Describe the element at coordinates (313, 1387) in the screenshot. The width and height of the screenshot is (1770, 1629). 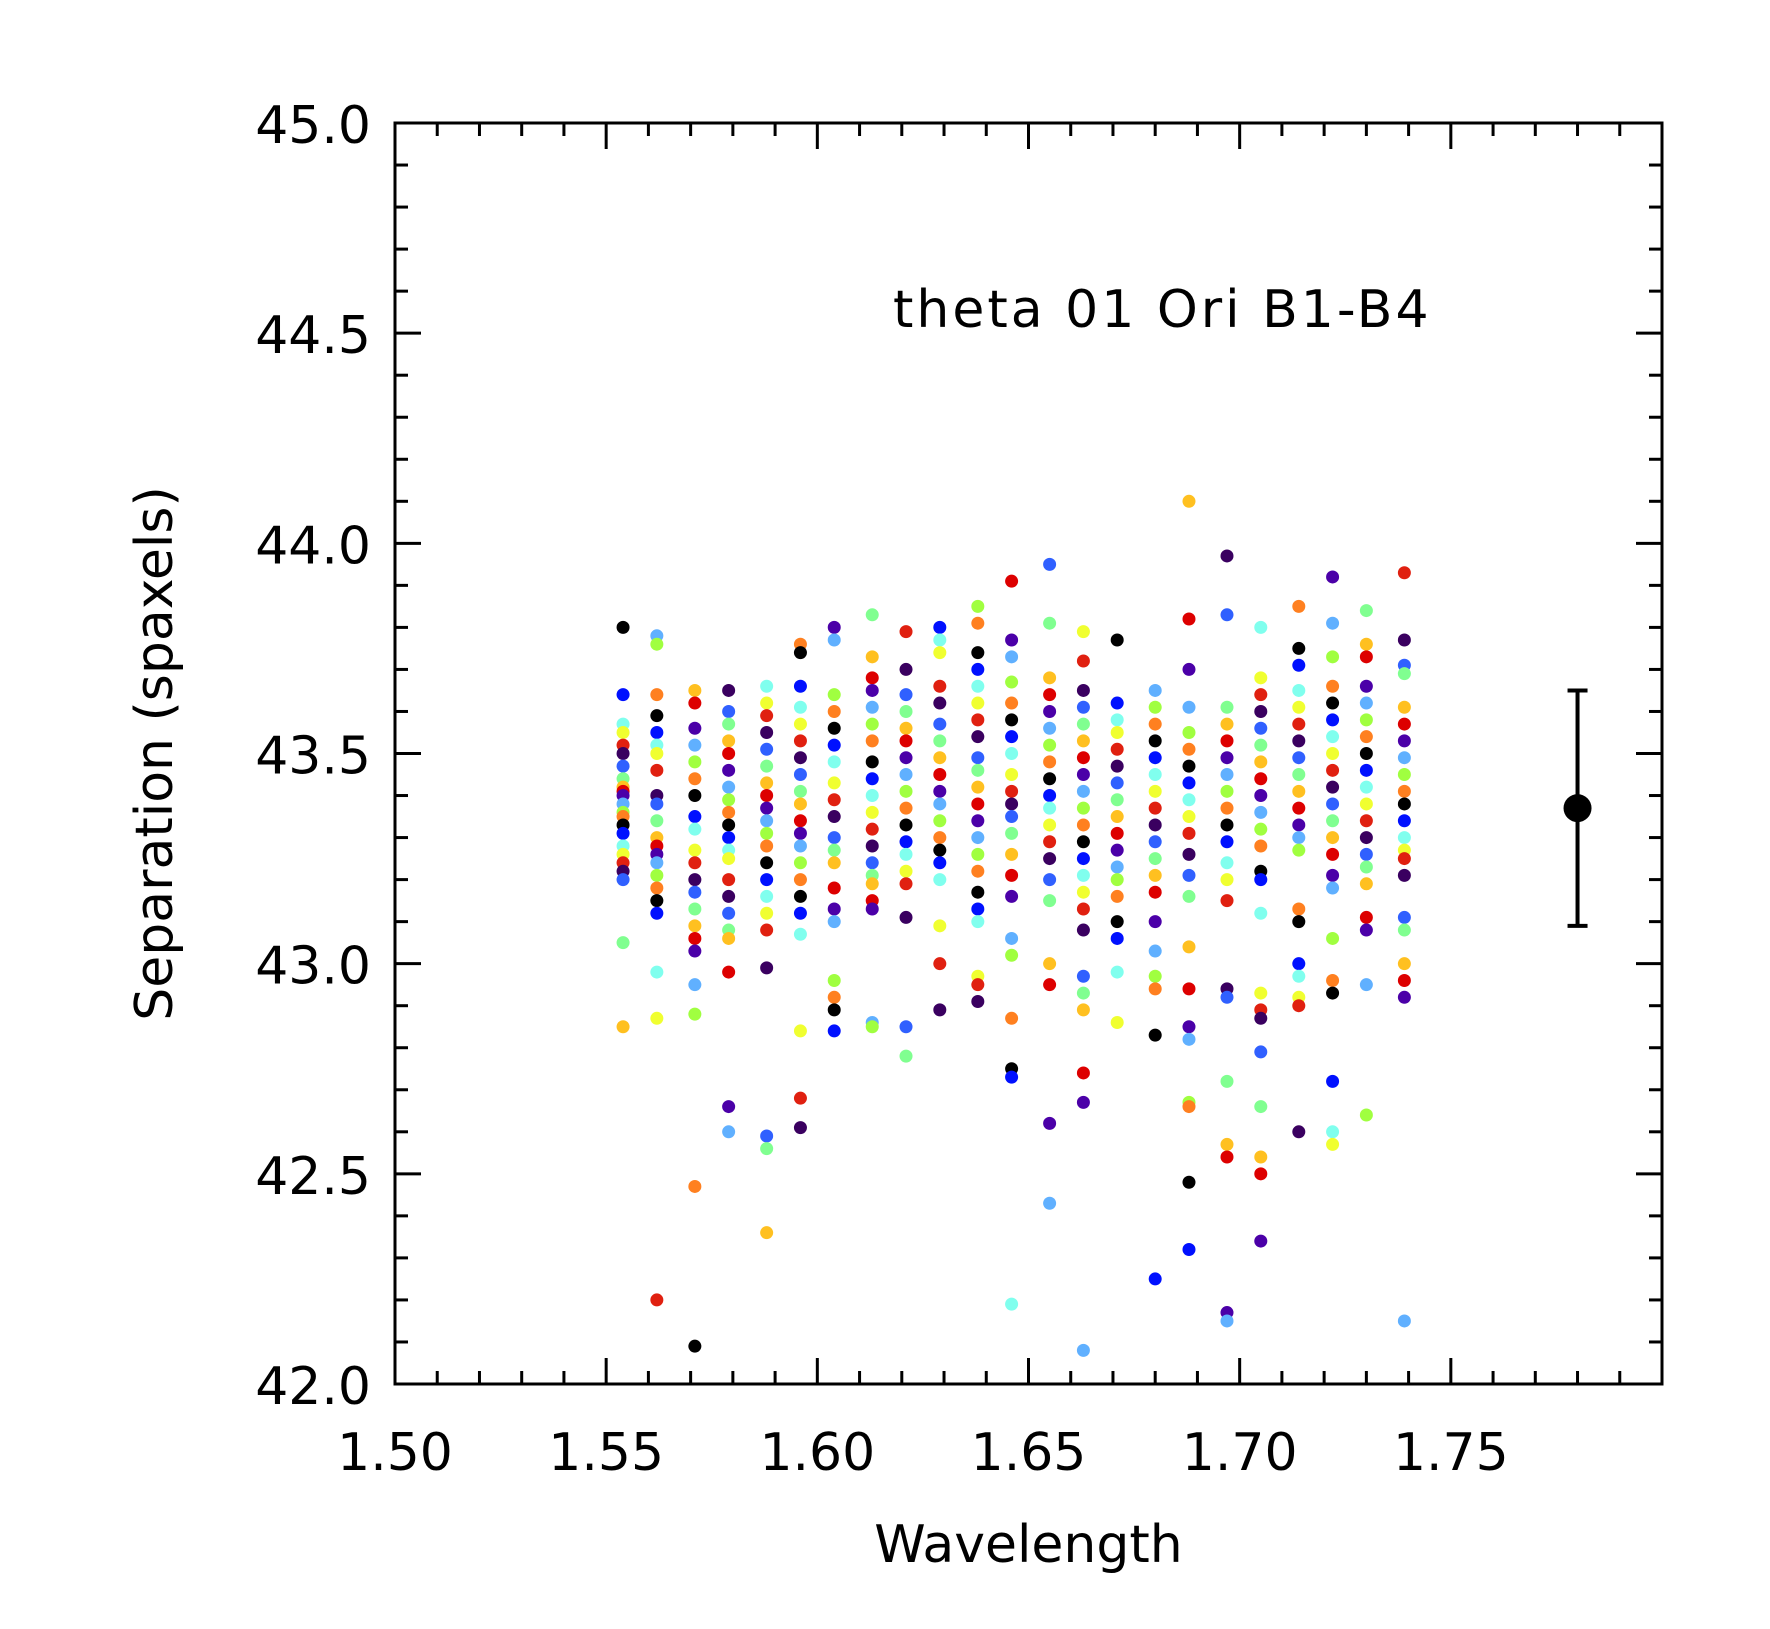
I see `y-tick-label: 42.0` at that location.